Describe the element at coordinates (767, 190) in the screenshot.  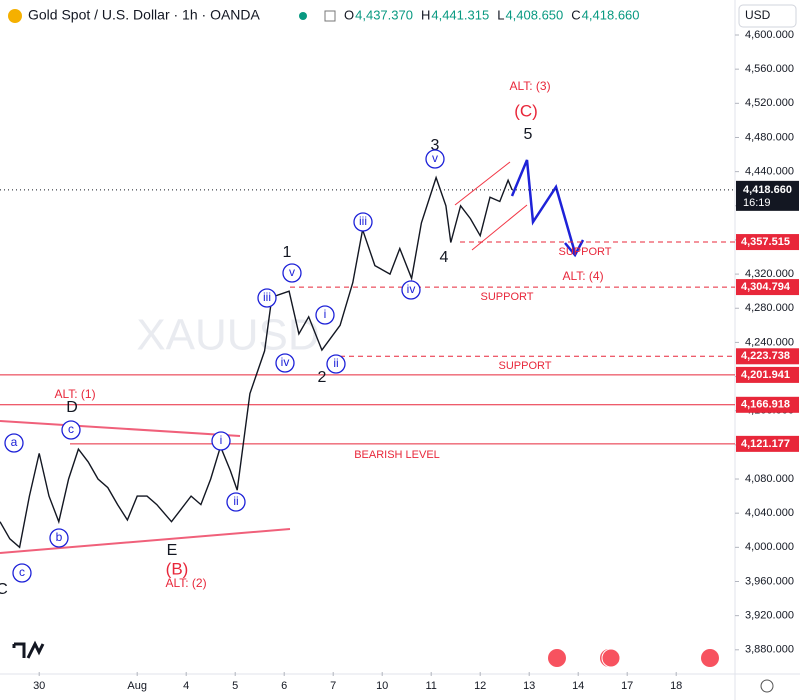
I see `last-price-label: 4,418.660` at that location.